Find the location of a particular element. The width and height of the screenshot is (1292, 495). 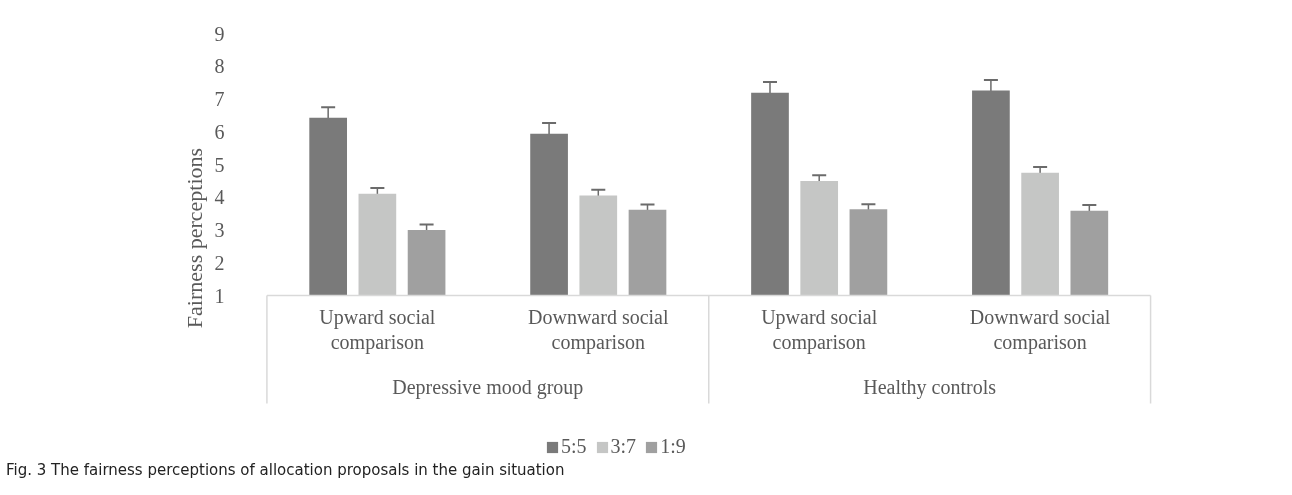

y-tick-label: 2 is located at coordinates (219, 262).